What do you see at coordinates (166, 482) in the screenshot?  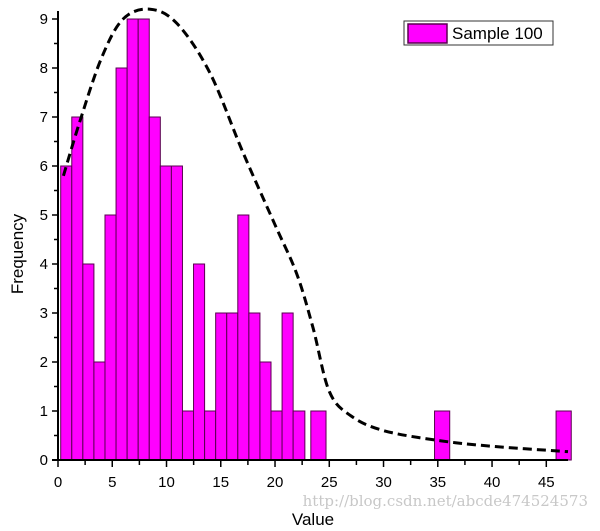 I see `x-tick-label: 10` at bounding box center [166, 482].